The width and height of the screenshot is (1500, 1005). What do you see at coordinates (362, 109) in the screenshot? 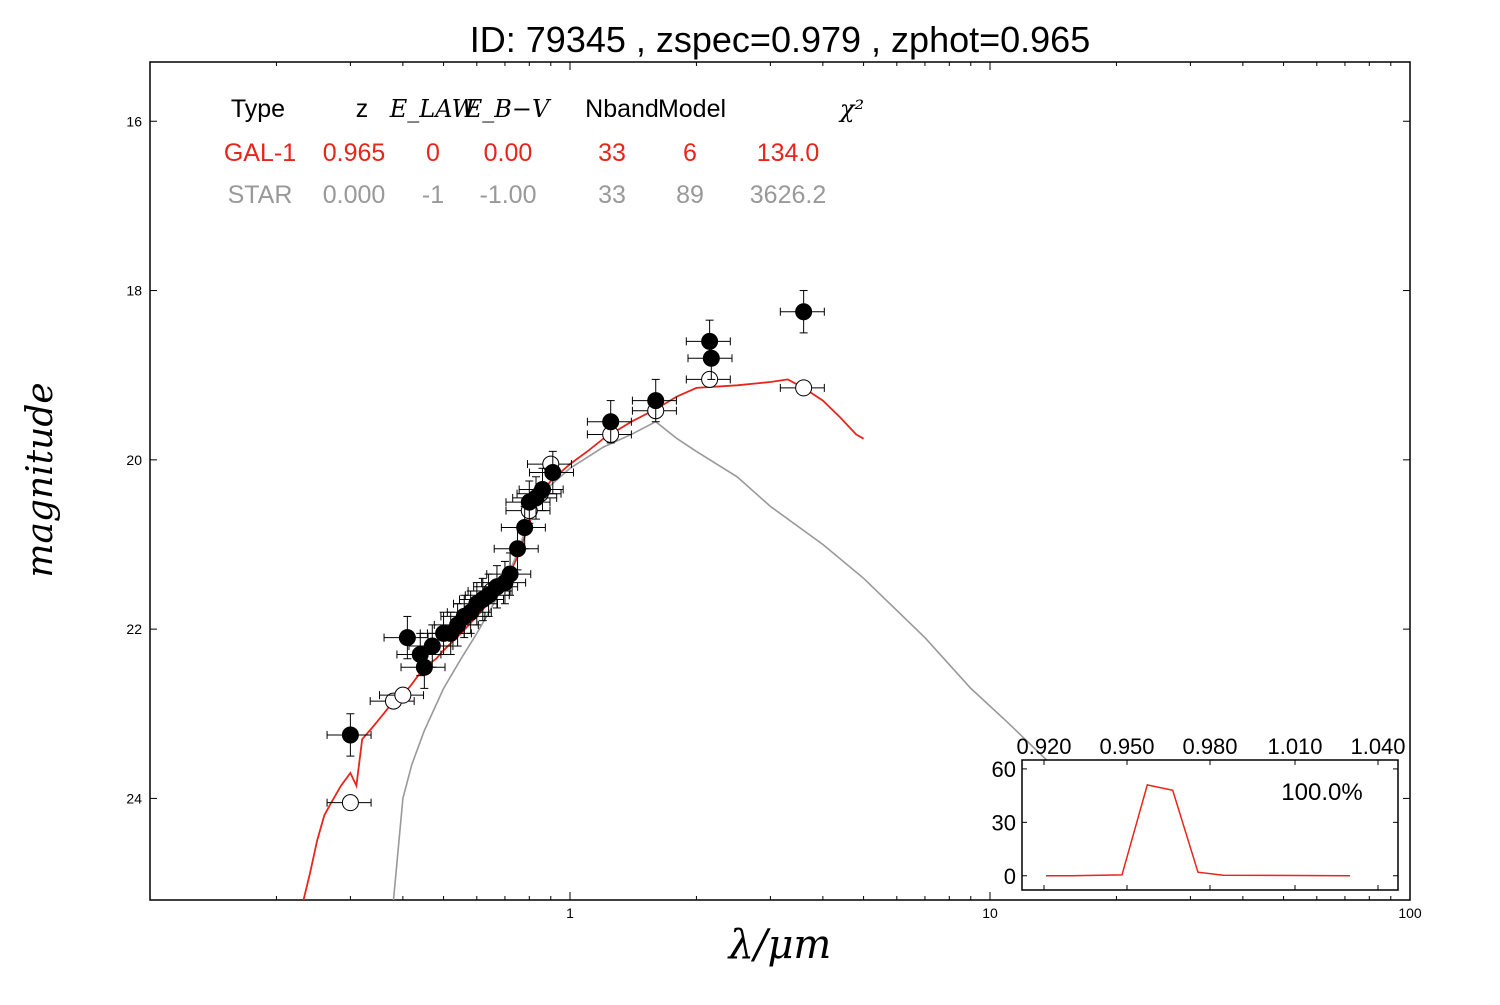
I see `legend-header: z` at bounding box center [362, 109].